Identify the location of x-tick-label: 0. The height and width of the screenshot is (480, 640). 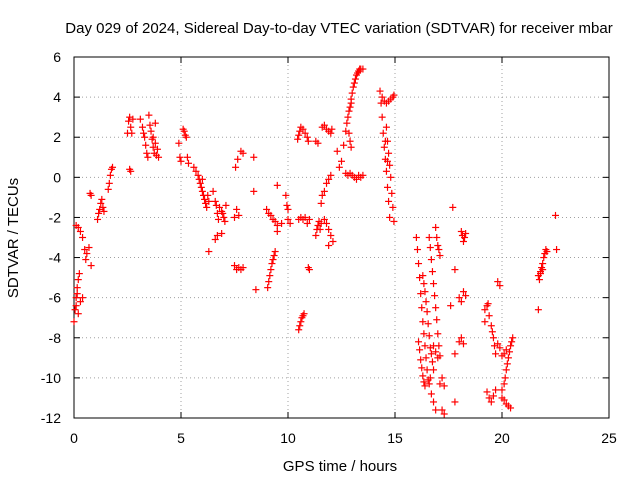
(74, 438).